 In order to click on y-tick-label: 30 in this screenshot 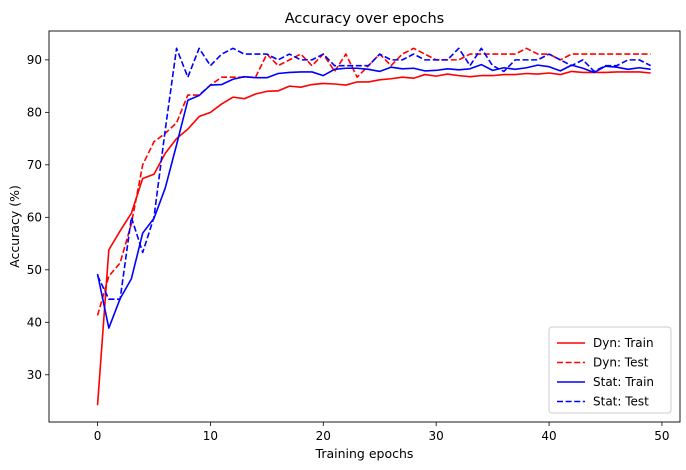, I will do `click(34, 375)`.